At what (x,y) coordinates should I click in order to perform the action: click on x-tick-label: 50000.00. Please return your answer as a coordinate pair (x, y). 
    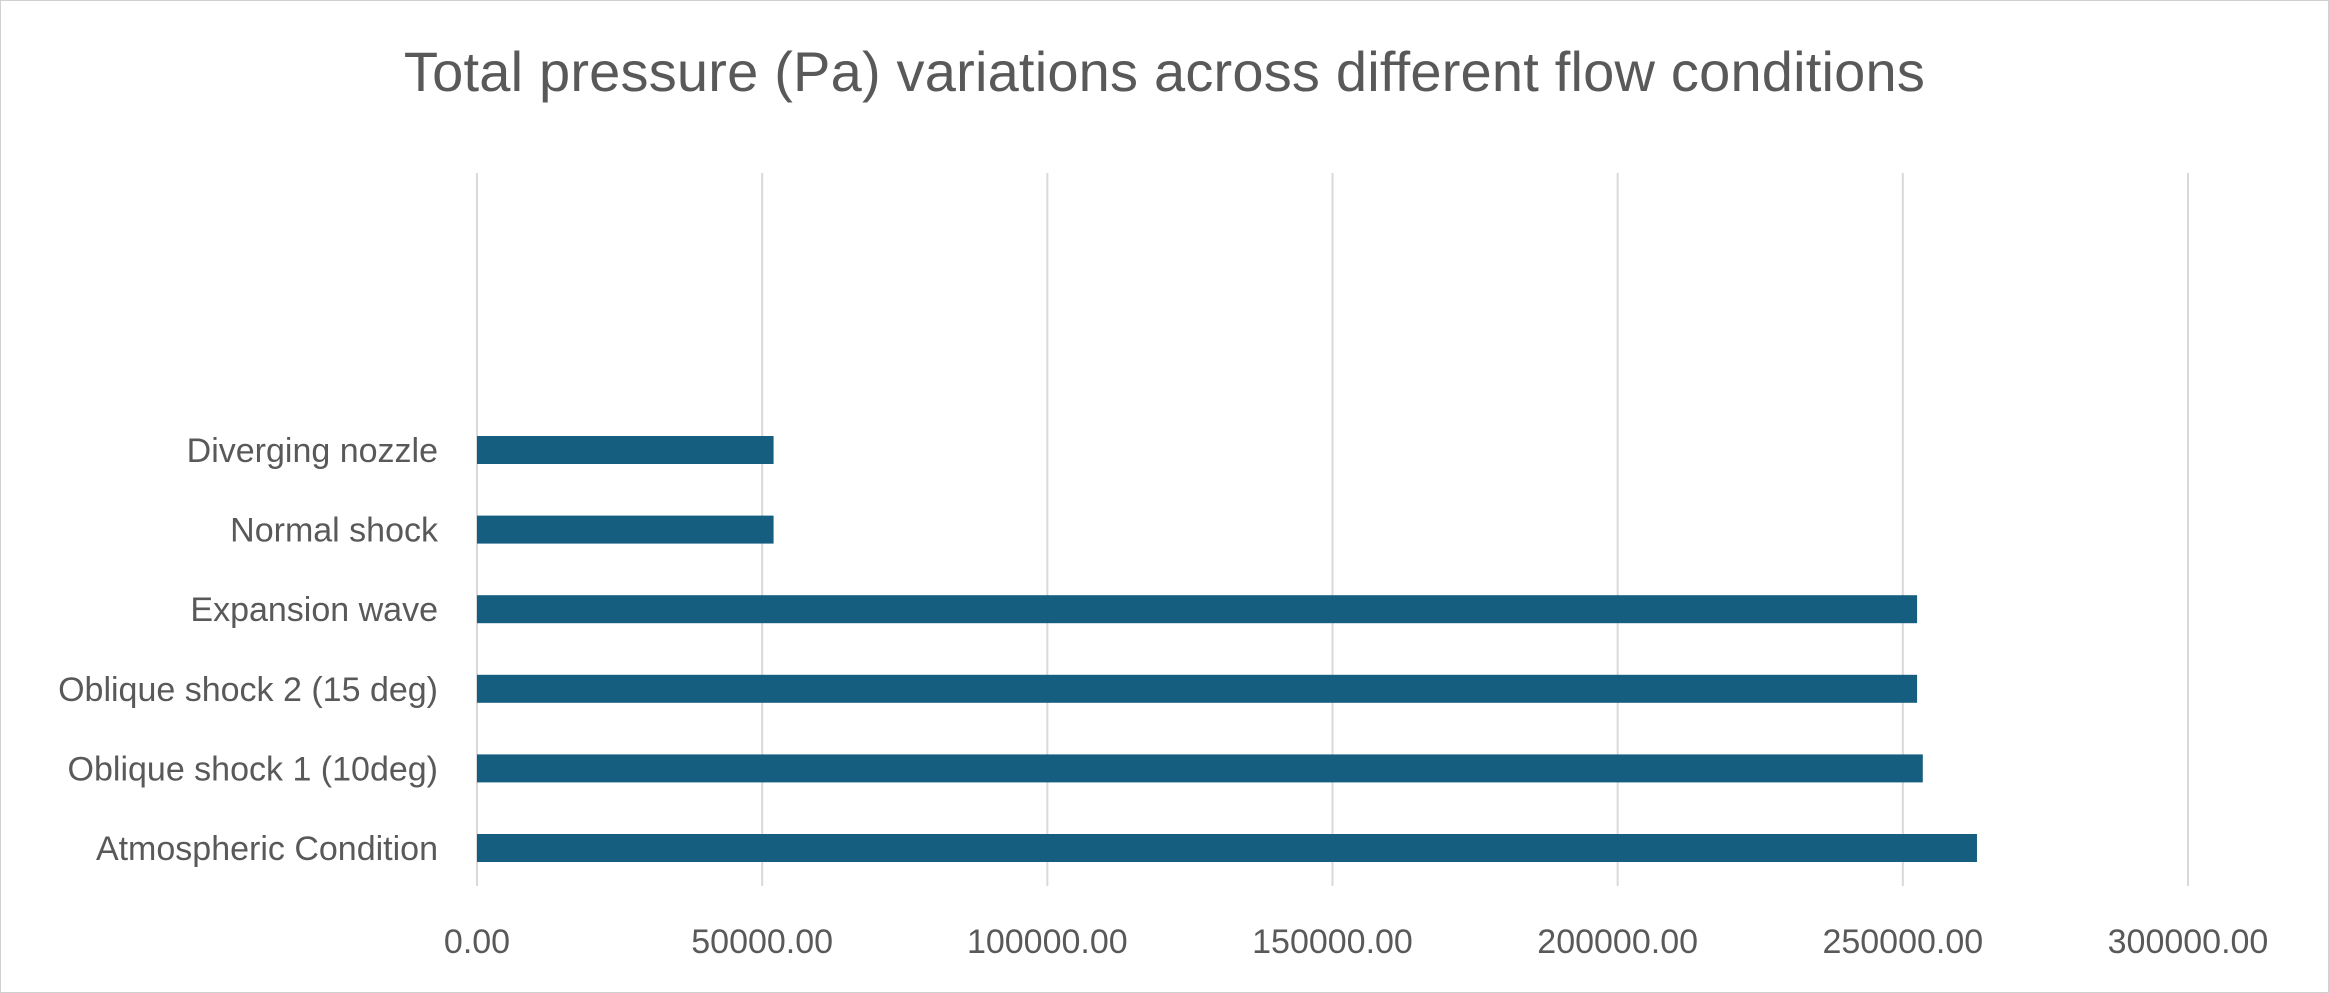
    Looking at the image, I should click on (762, 942).